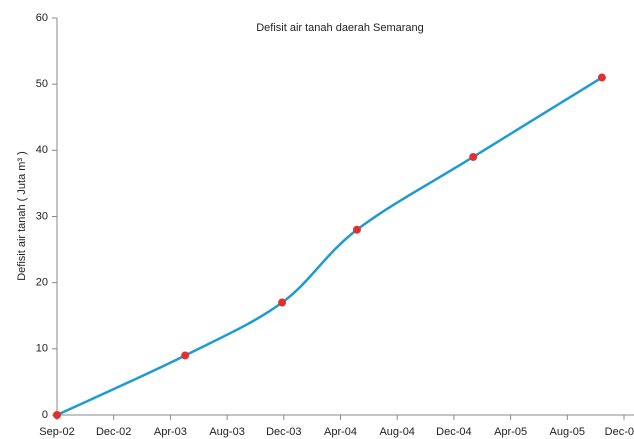  I want to click on y-axis-label: Defisit air tanah ( Juta m³ ), so click(22, 216).